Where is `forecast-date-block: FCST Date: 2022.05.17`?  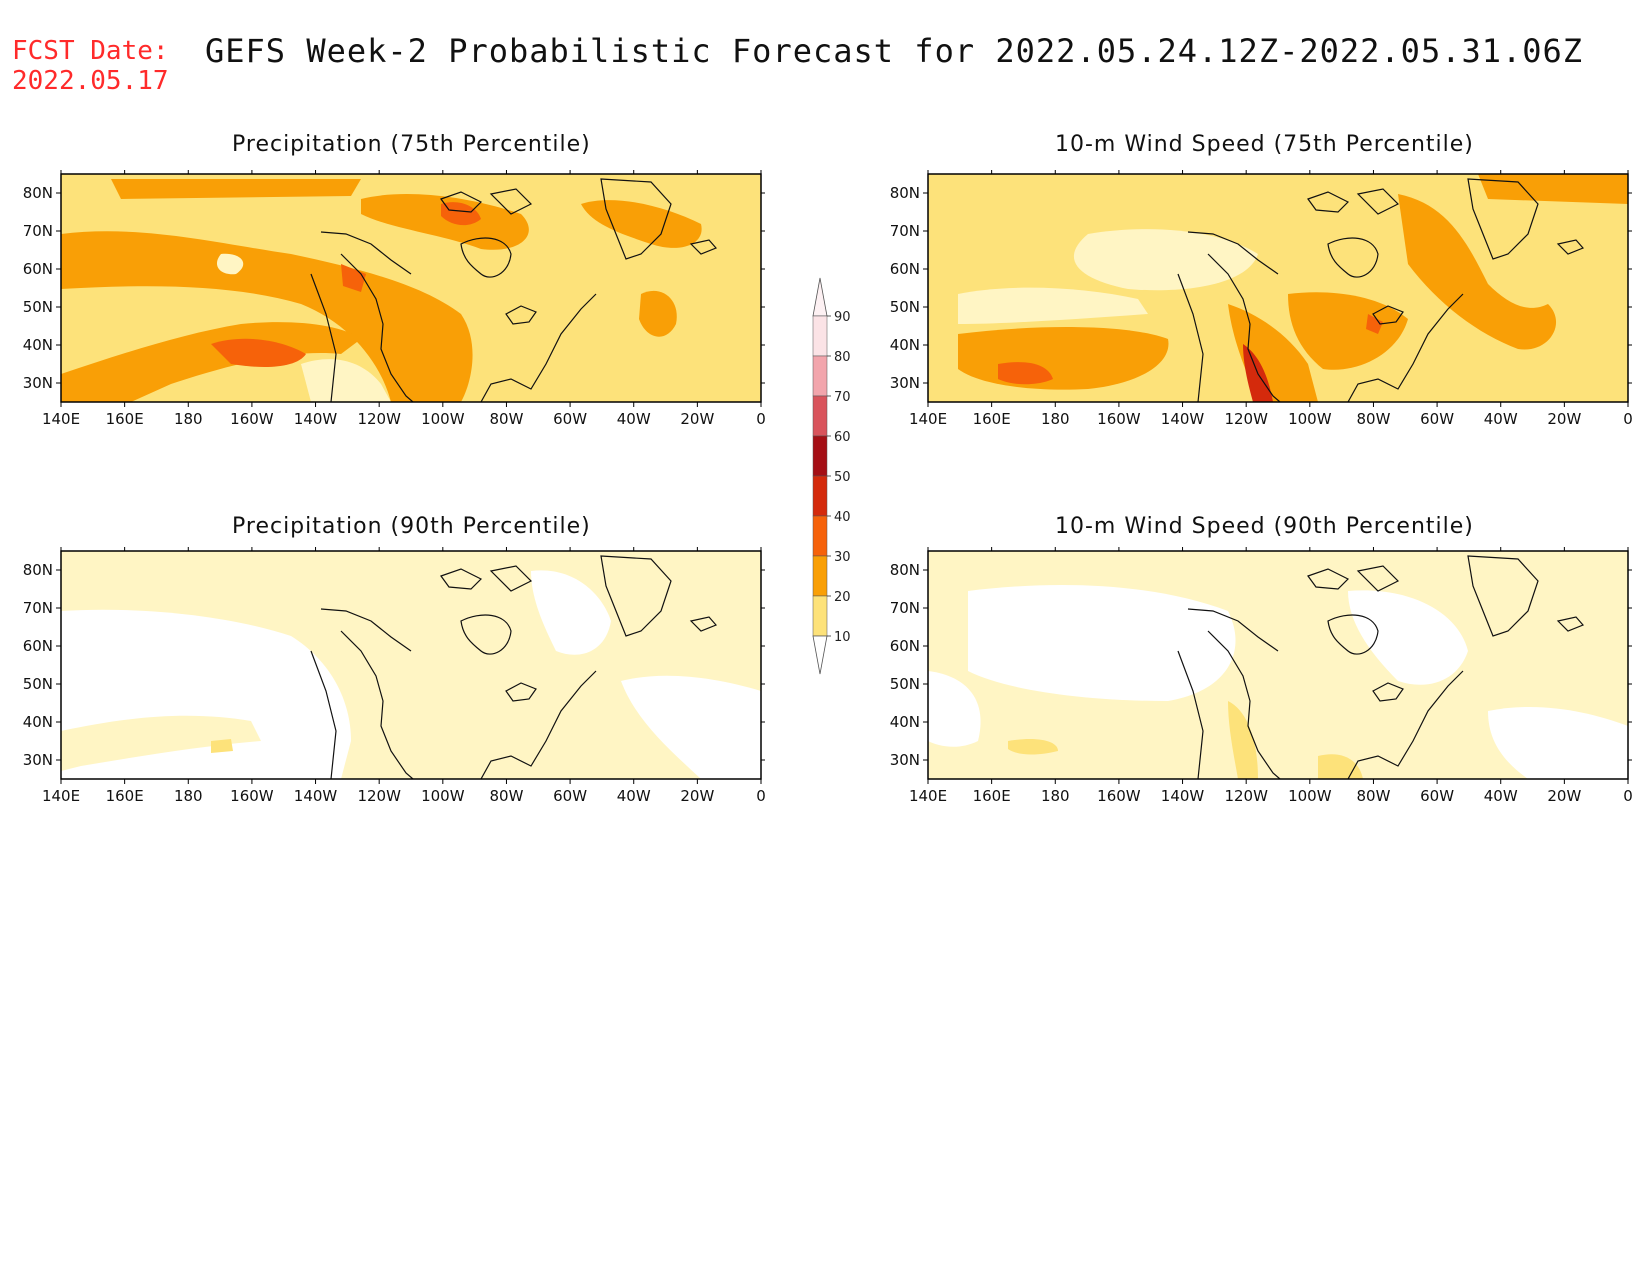 forecast-date-block: FCST Date: 2022.05.17 is located at coordinates (90, 66).